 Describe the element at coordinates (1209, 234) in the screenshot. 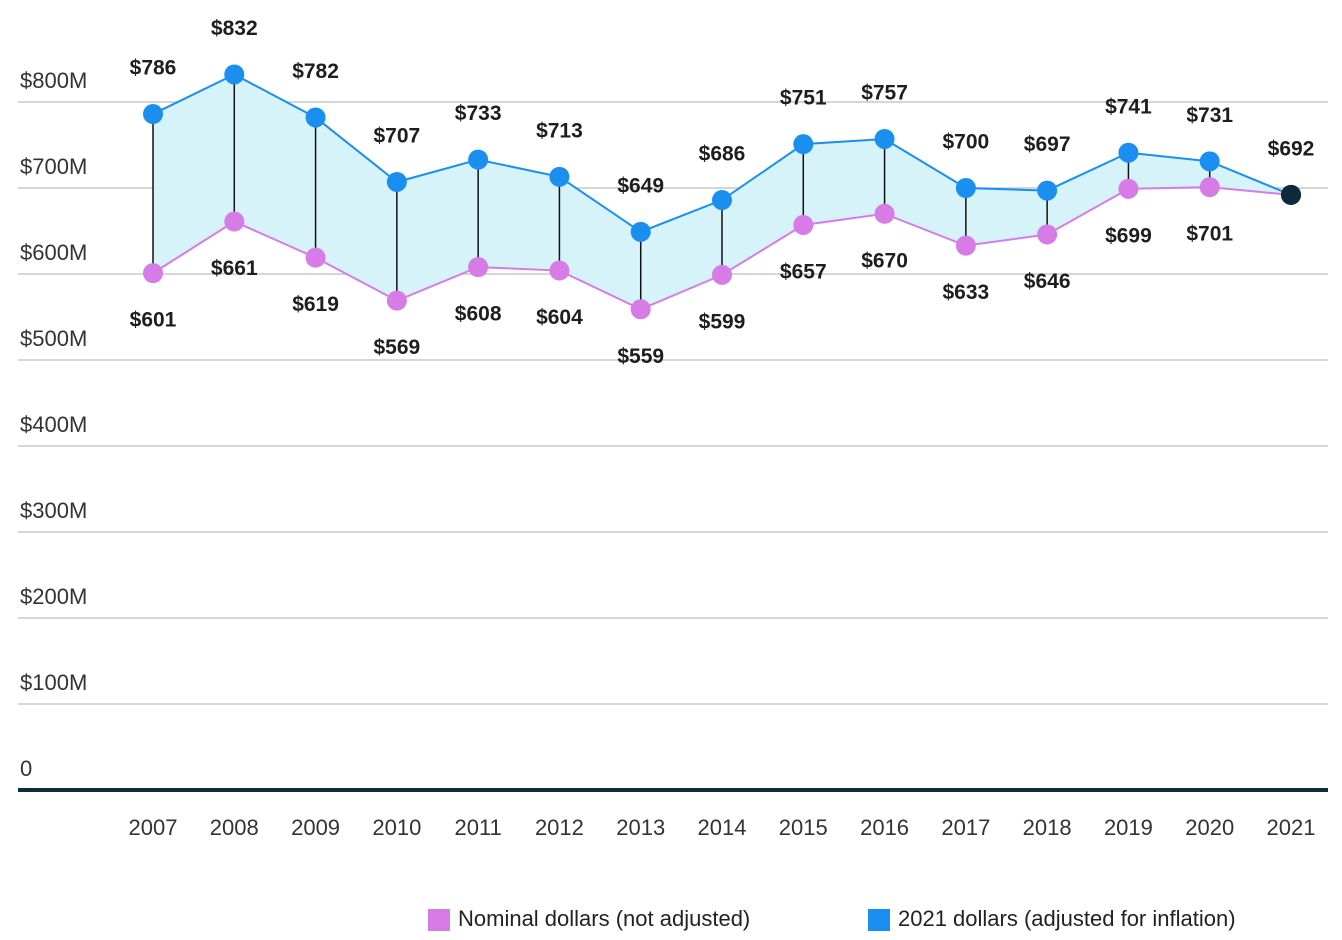

I see `data-label: $701` at that location.